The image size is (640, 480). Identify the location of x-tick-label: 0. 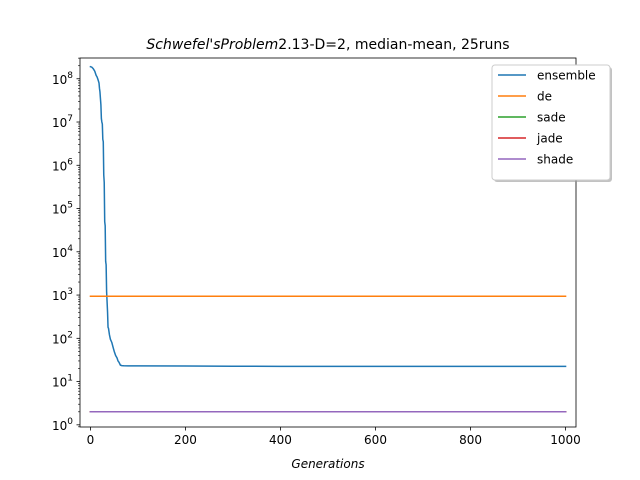
(91, 440).